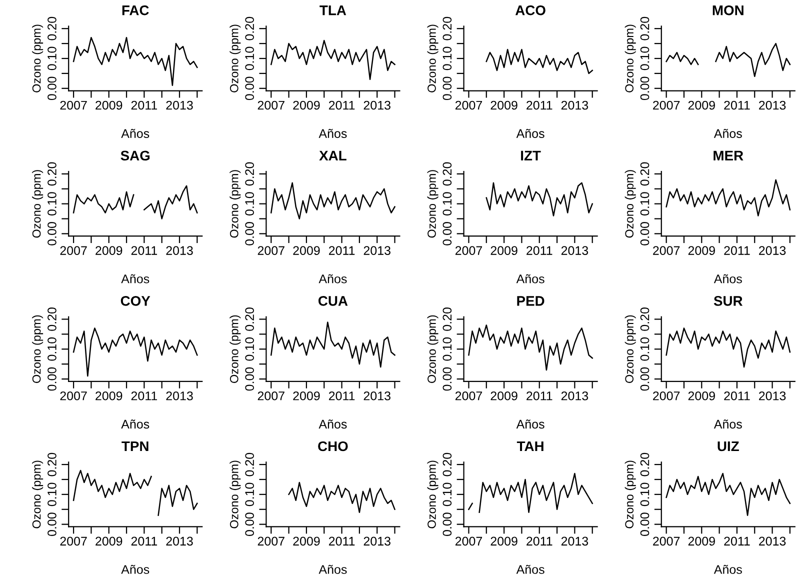 The height and width of the screenshot is (582, 807). What do you see at coordinates (530, 301) in the screenshot?
I see `chart-title: PED` at bounding box center [530, 301].